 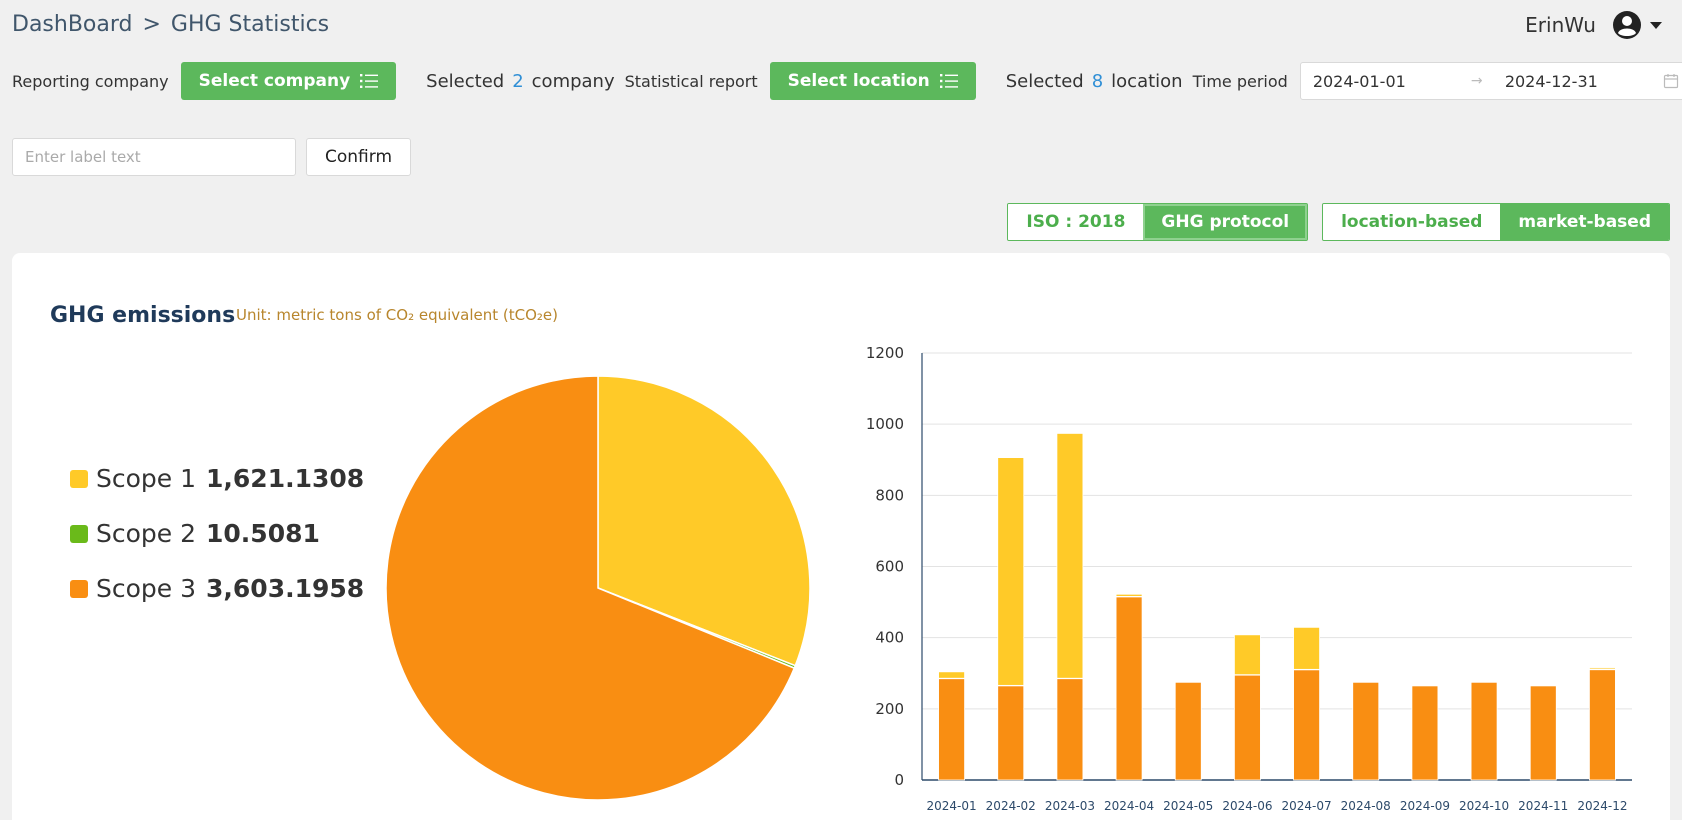 I want to click on y-tick-label: 600, so click(x=889, y=567).